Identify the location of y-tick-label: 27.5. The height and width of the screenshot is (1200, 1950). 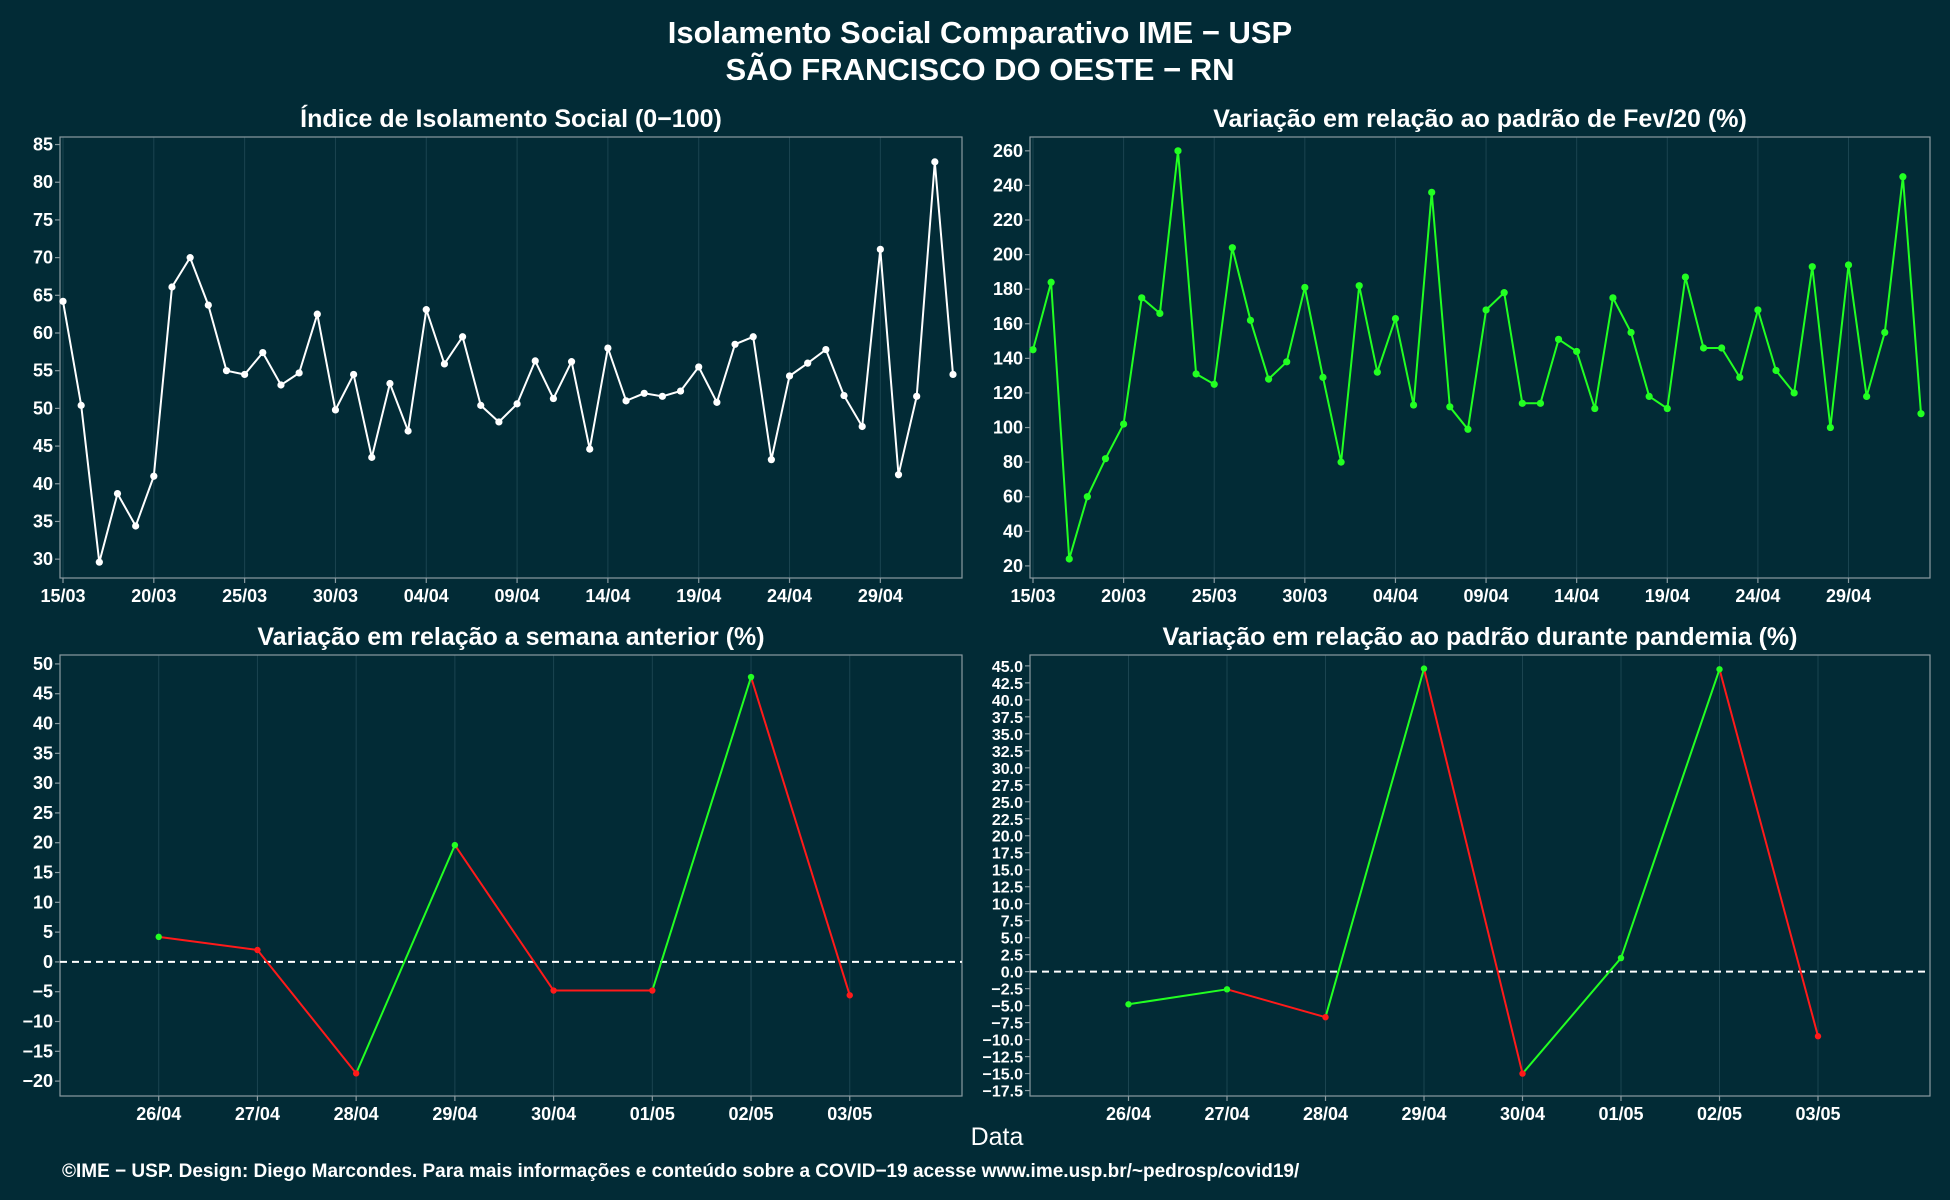
(1007, 786).